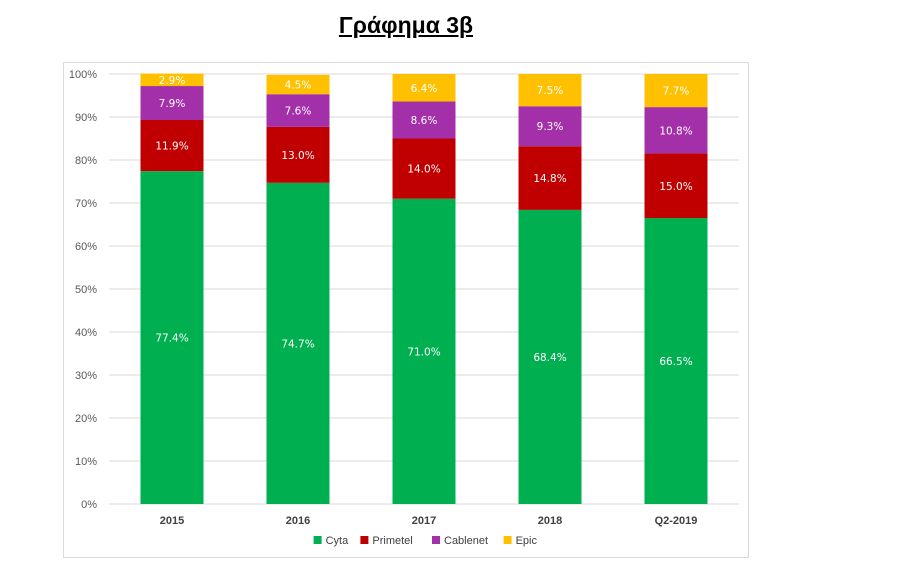 This screenshot has height=561, width=900. What do you see at coordinates (86, 161) in the screenshot?
I see `y-tick-label: 80%` at bounding box center [86, 161].